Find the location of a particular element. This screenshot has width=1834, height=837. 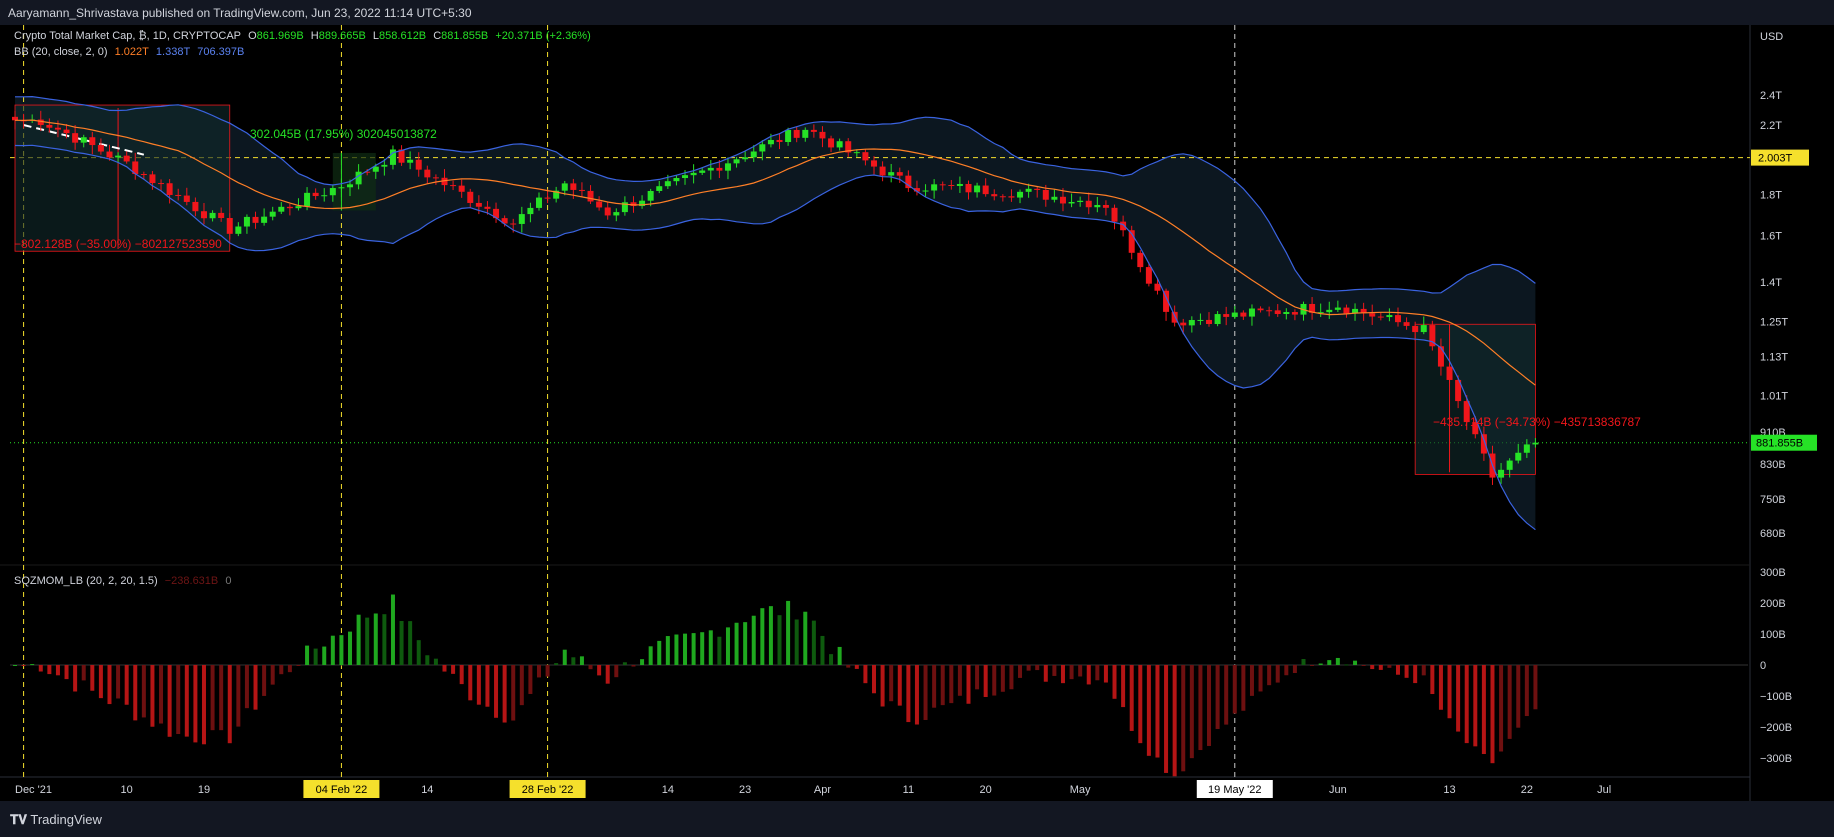

measure-box-up is located at coordinates (354, 181).